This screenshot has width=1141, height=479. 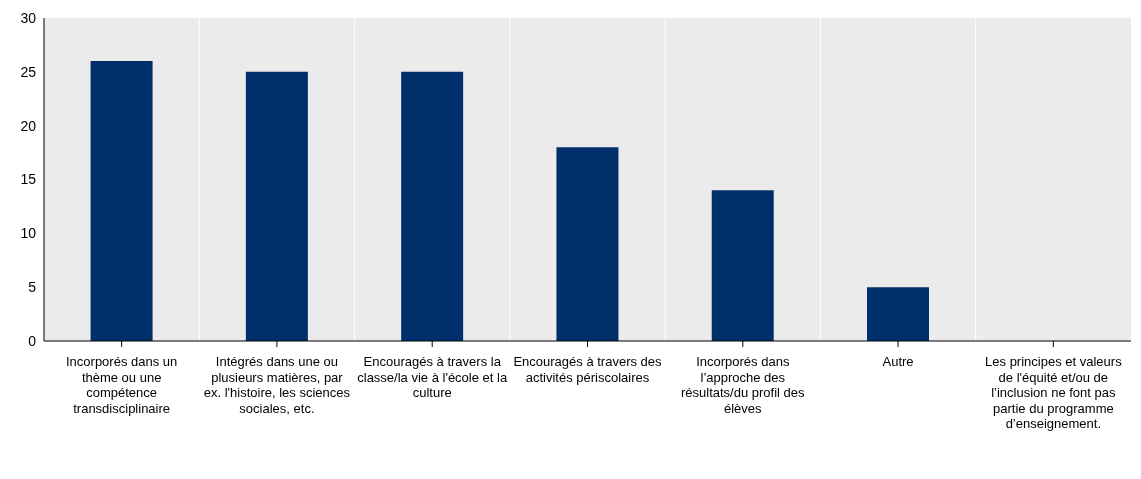 What do you see at coordinates (588, 369) in the screenshot?
I see `x-tick-label: Encouragés à travers des activités périscolaires` at bounding box center [588, 369].